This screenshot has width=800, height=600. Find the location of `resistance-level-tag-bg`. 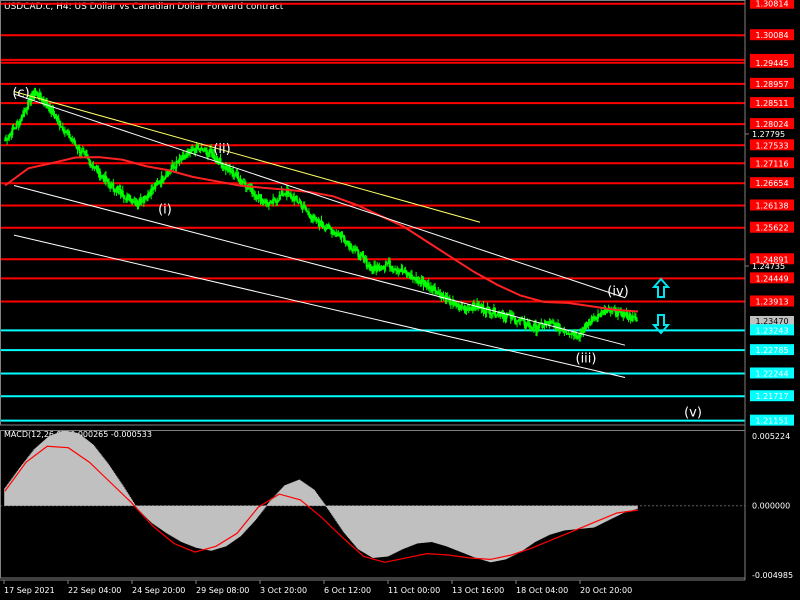

resistance-level-tag-bg is located at coordinates (772, 35).